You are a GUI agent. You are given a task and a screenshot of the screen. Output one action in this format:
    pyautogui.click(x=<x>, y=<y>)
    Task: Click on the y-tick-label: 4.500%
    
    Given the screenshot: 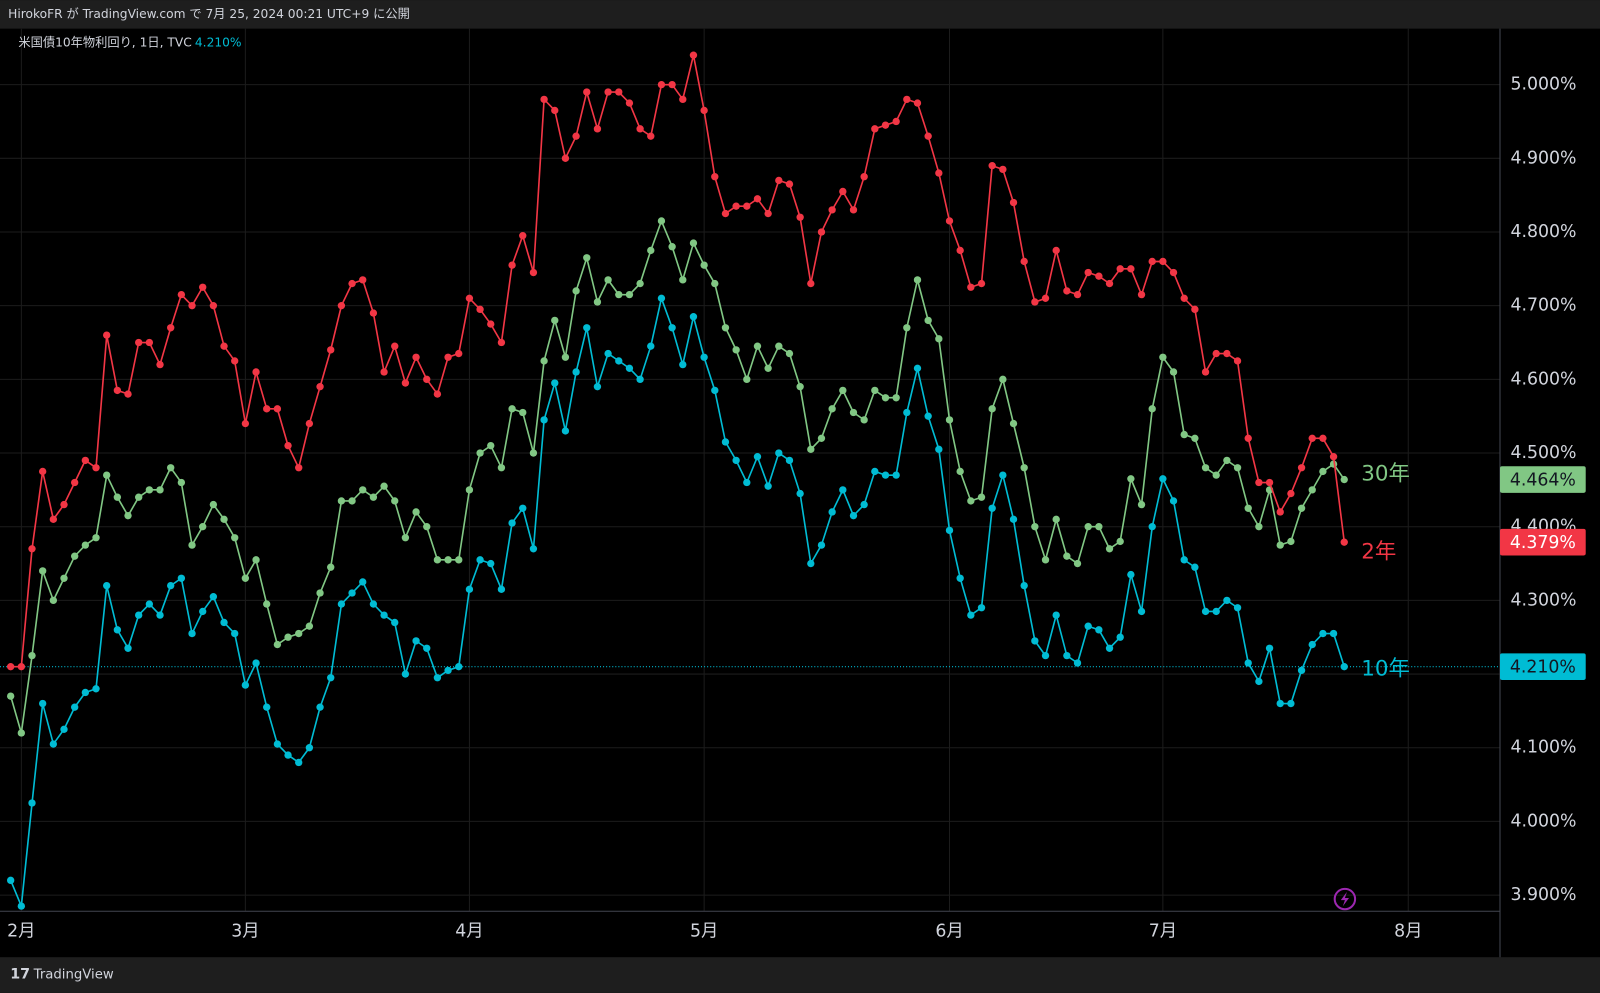 What is the action you would take?
    pyautogui.click(x=1543, y=453)
    